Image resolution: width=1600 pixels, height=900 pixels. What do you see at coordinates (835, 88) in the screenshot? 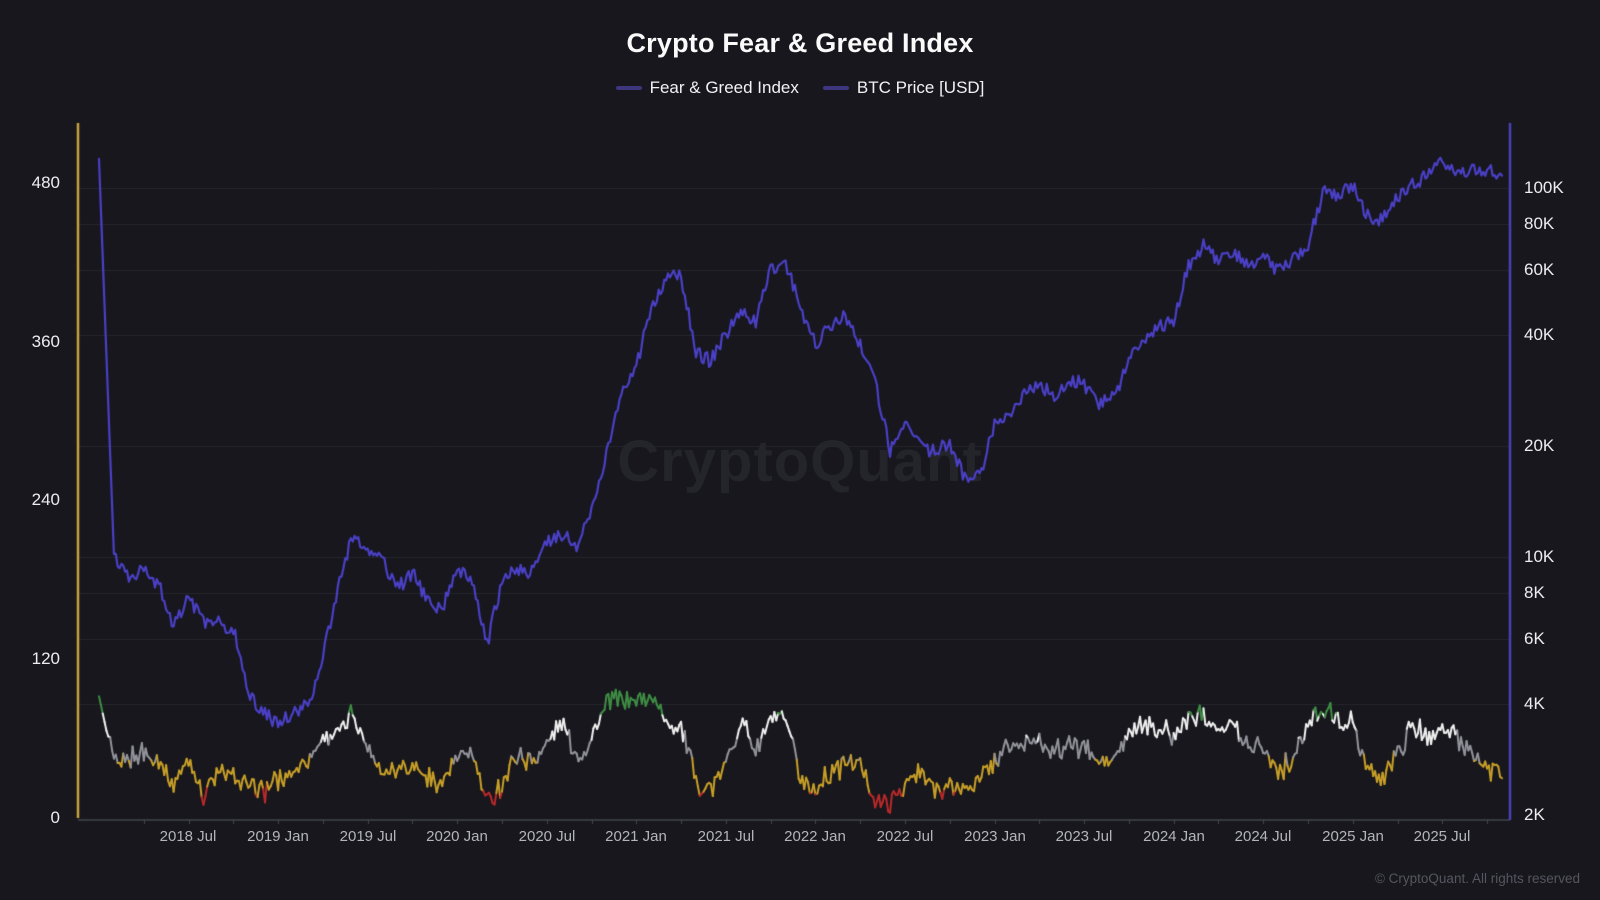
I see `btc-price-swatch-icon` at bounding box center [835, 88].